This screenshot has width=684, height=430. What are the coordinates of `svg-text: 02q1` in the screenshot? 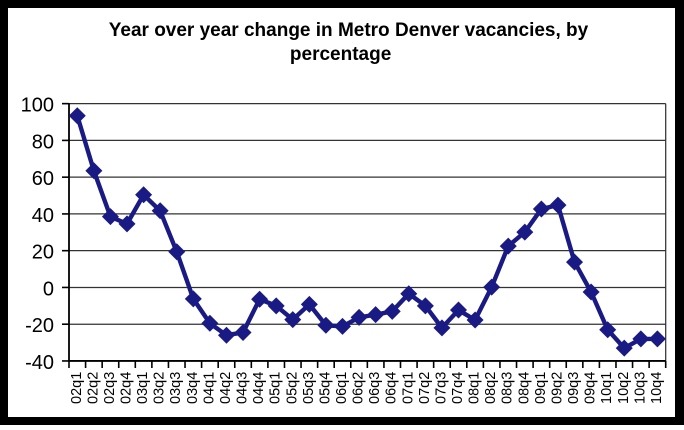 It's located at (77, 388).